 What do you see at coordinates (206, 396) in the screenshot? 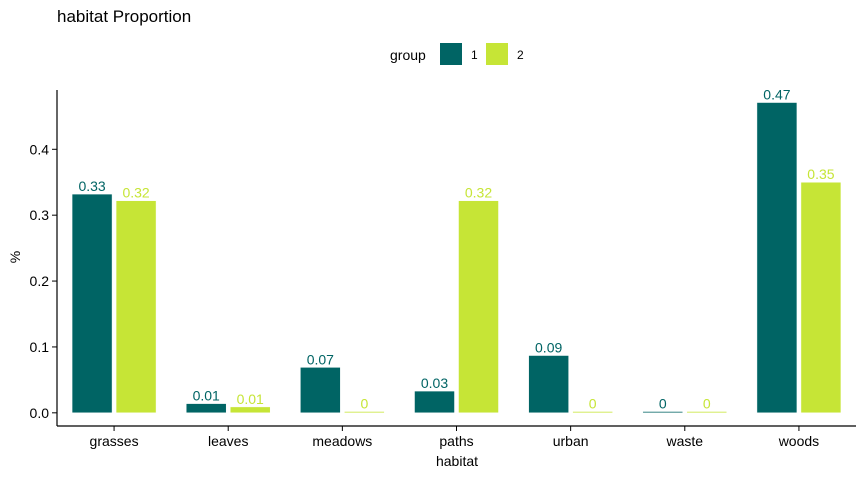
I see `data-label-leaves-group-1: 0.01` at bounding box center [206, 396].